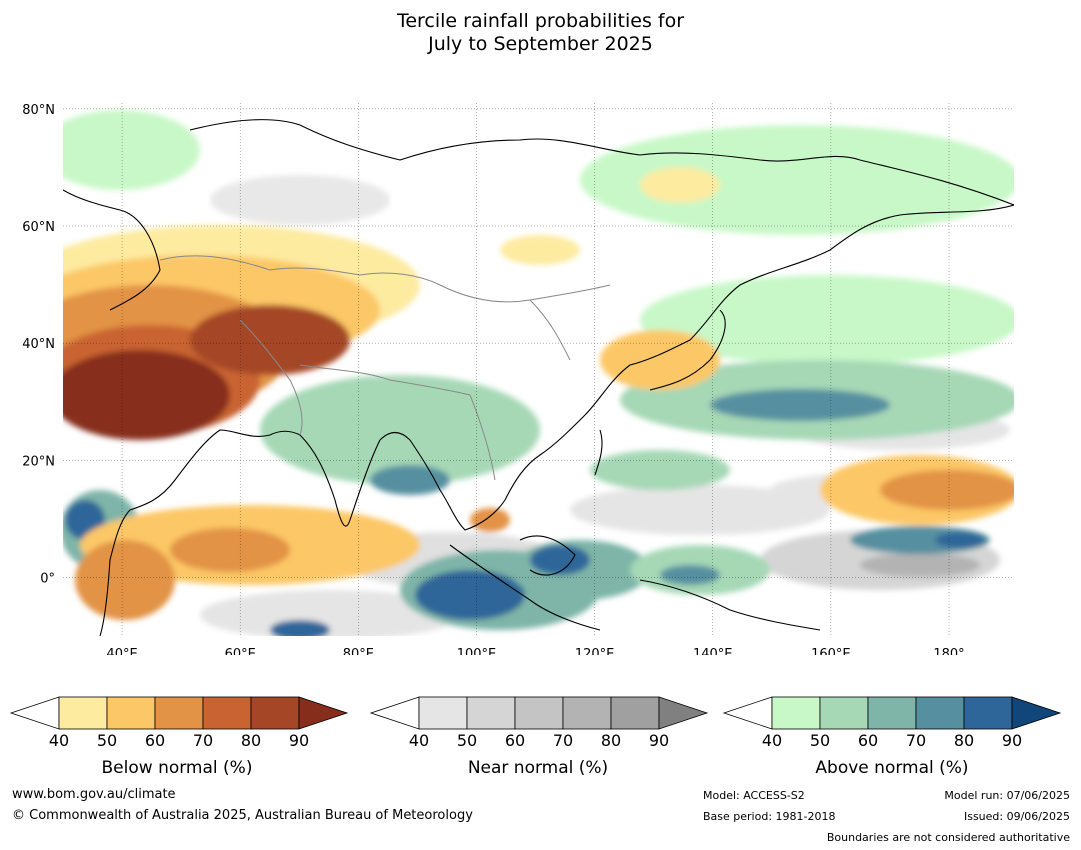 The width and height of the screenshot is (1081, 850). I want to click on map-title-line-1: Tercile rainfall probabilities for, so click(540, 21).